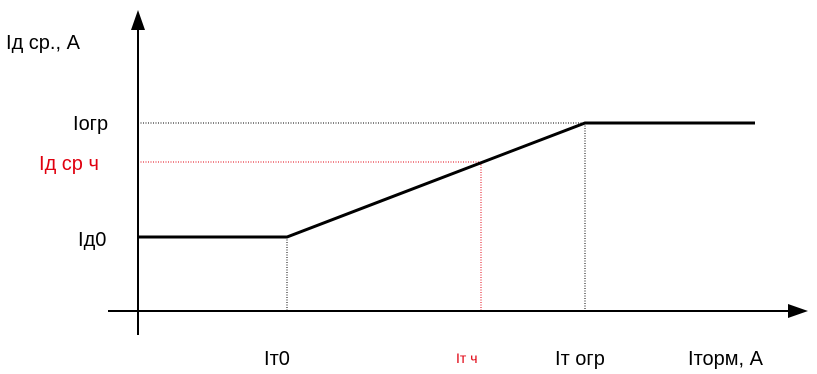 The width and height of the screenshot is (817, 374). Describe the element at coordinates (92, 240) in the screenshot. I see `label-i-d0: Iд0` at that location.